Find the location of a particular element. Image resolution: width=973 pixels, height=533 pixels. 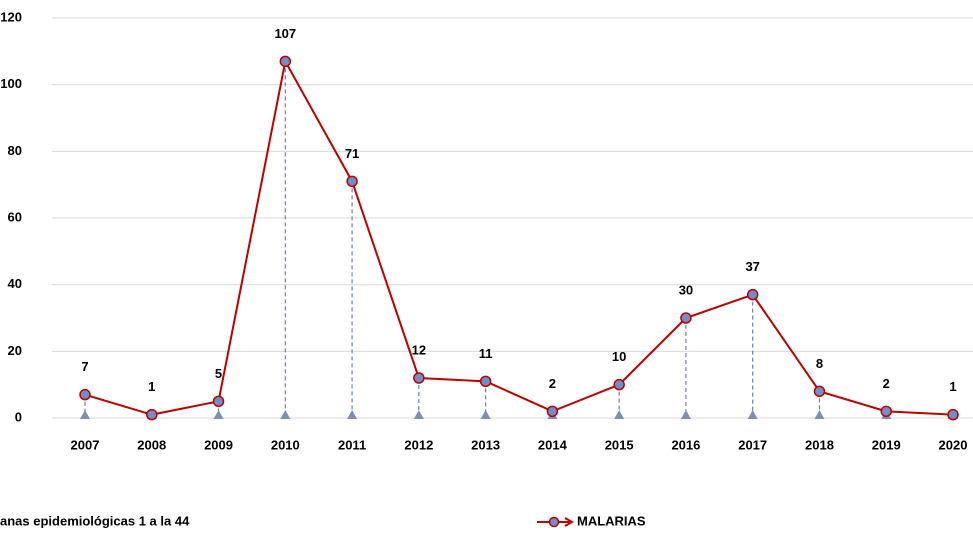

data-label: 12 is located at coordinates (419, 349).